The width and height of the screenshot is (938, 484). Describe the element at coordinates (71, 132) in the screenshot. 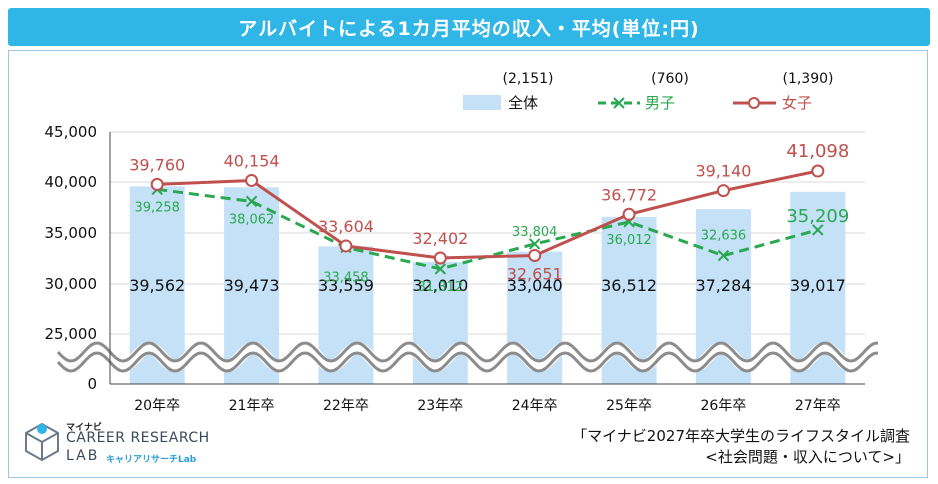

I see `y-tick-label: 45,000` at that location.